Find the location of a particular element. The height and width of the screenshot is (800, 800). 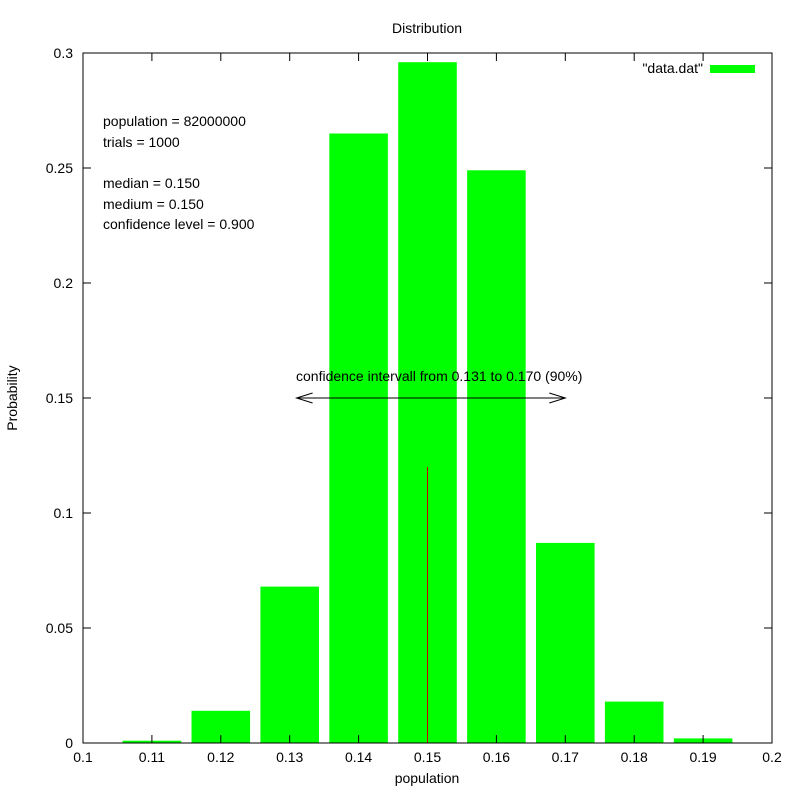

annotation-confidence-level: confidence level = 0.900 is located at coordinates (179, 224).